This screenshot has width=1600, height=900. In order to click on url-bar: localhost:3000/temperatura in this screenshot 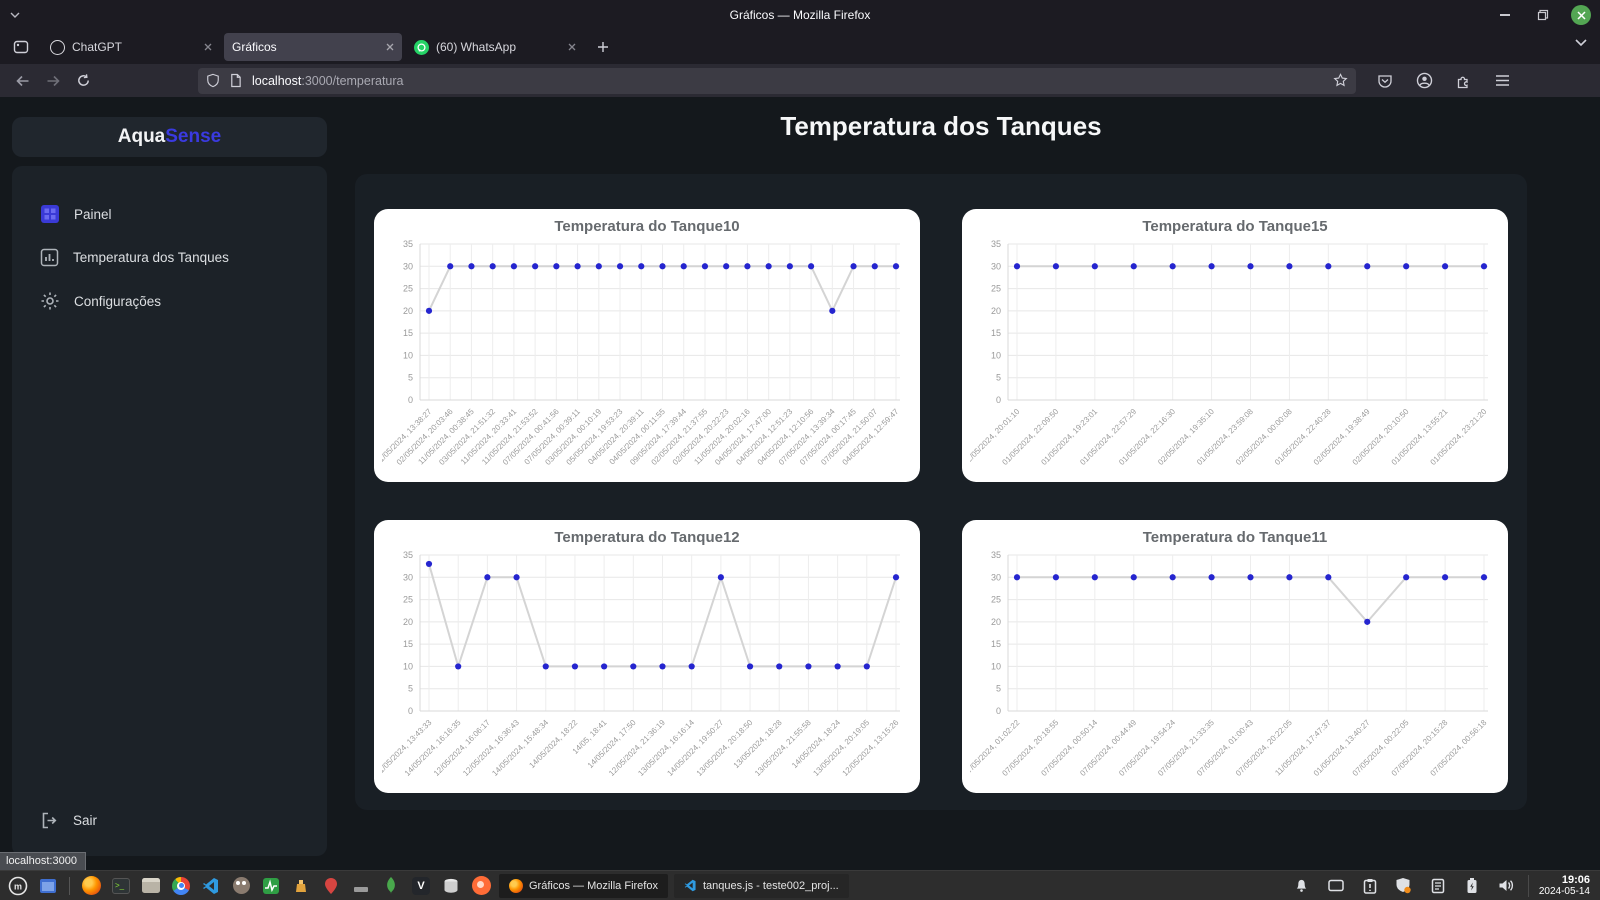, I will do `click(777, 80)`.